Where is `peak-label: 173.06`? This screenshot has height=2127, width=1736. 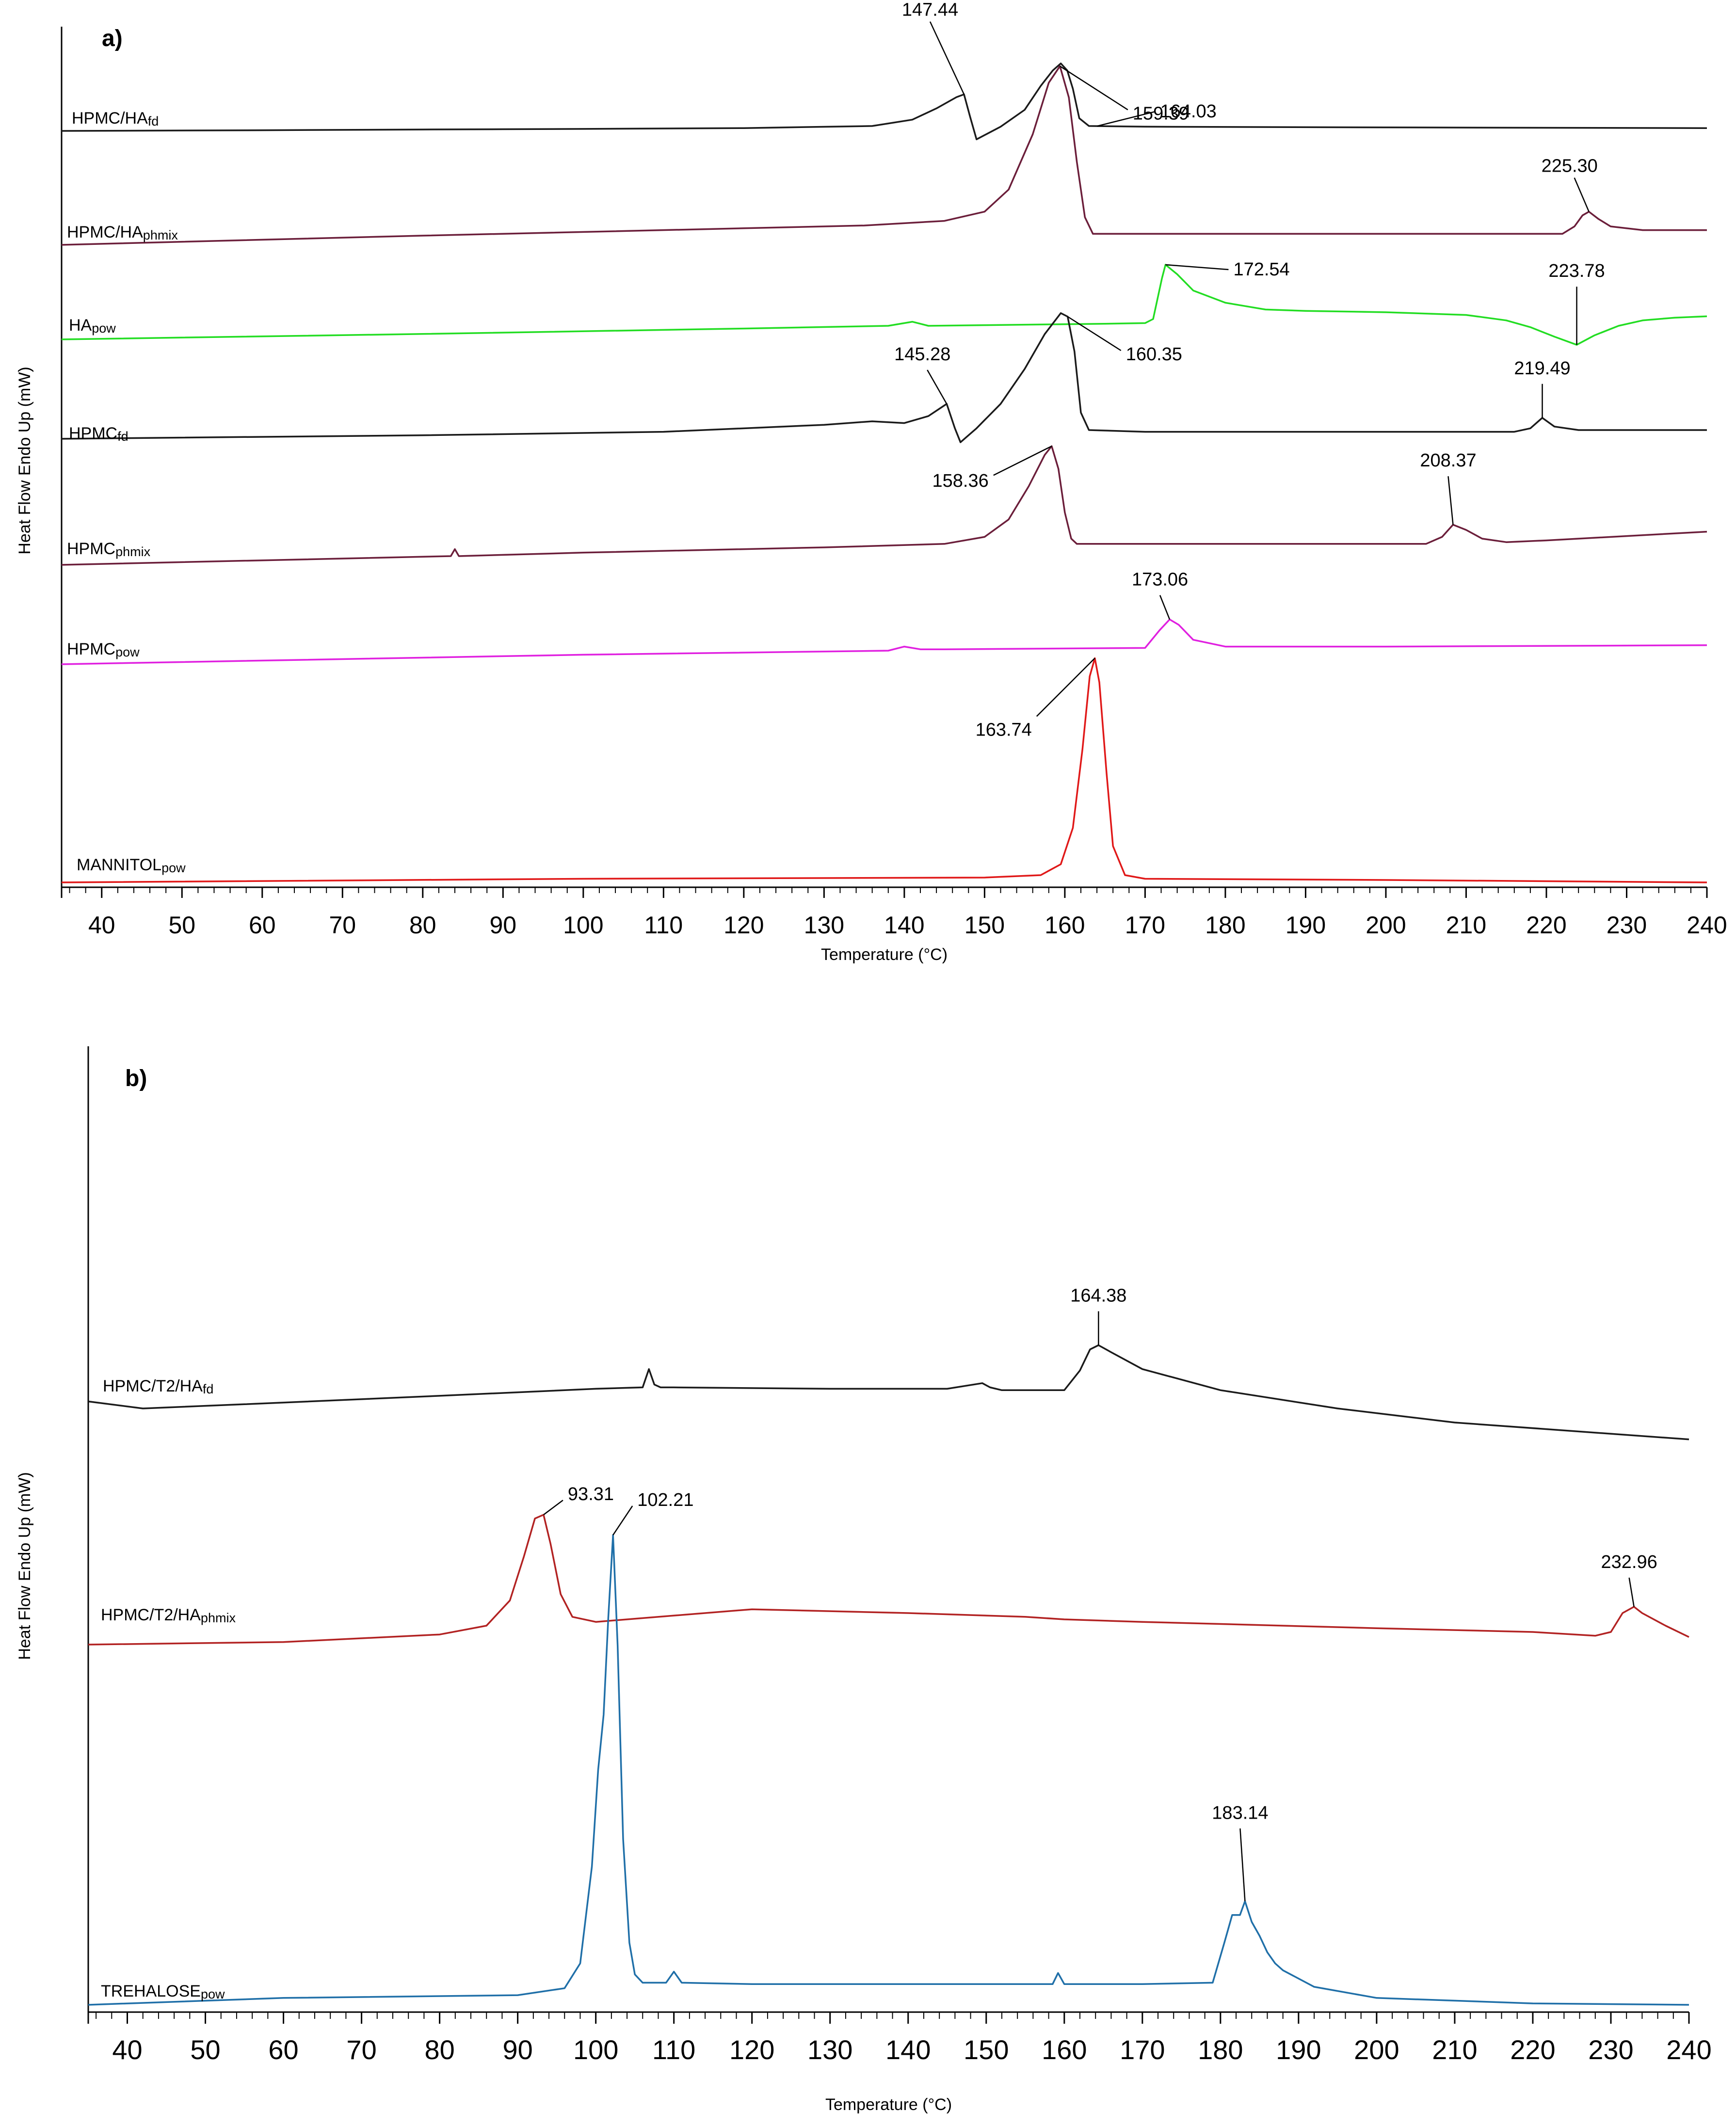
peak-label: 173.06 is located at coordinates (1160, 580).